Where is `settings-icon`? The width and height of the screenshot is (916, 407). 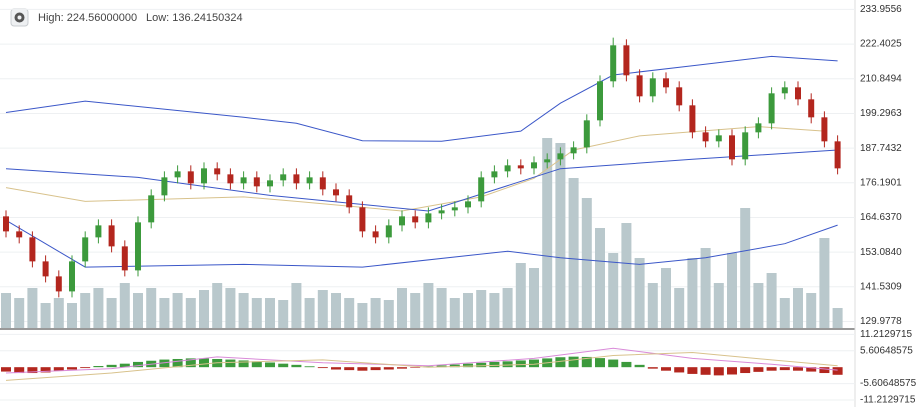
settings-icon is located at coordinates (19, 17).